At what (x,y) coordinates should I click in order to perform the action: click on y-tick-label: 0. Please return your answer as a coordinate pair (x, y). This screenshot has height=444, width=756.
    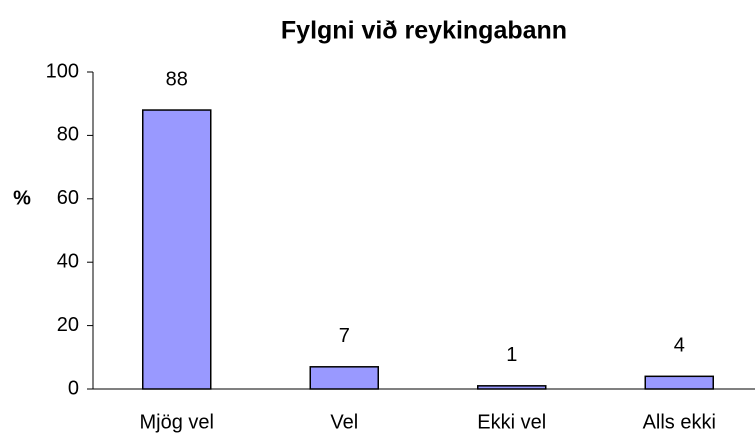
    Looking at the image, I should click on (73, 388).